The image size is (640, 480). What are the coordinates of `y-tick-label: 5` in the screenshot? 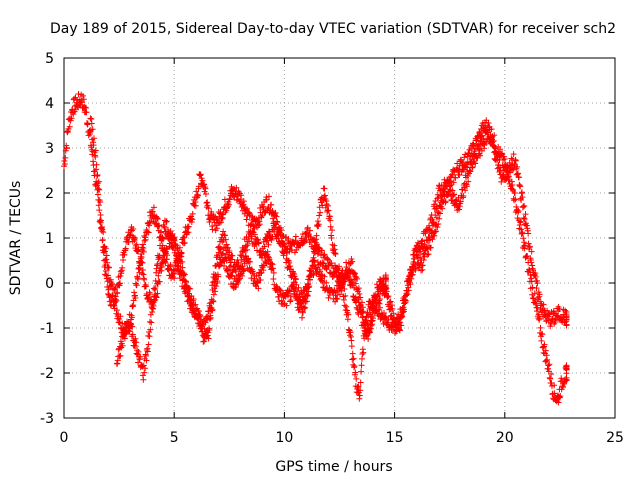 It's located at (49, 59).